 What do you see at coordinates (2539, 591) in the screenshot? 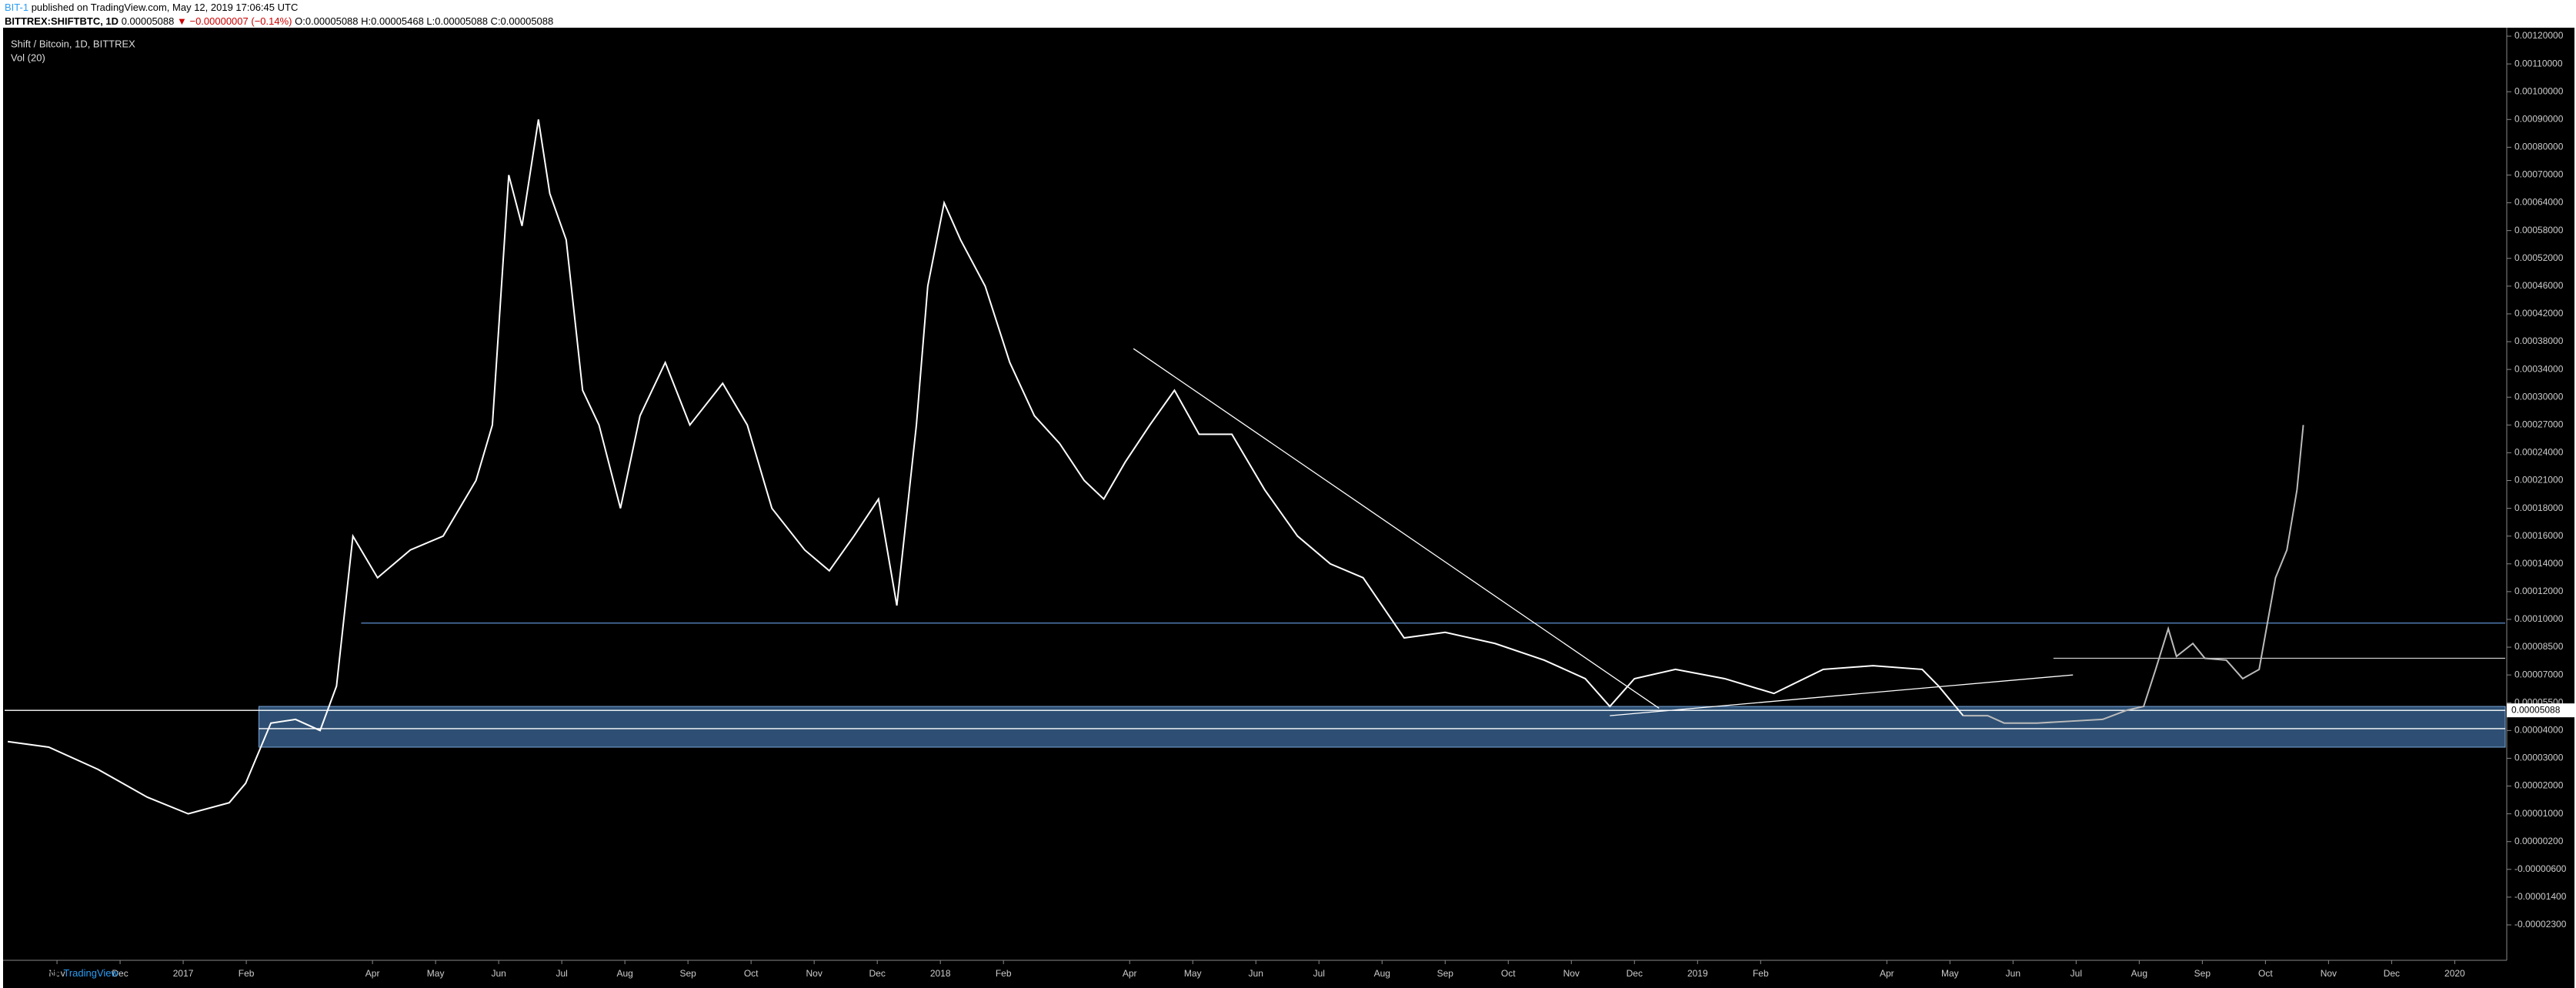
I see `y-tick-label: 0.00012000` at bounding box center [2539, 591].